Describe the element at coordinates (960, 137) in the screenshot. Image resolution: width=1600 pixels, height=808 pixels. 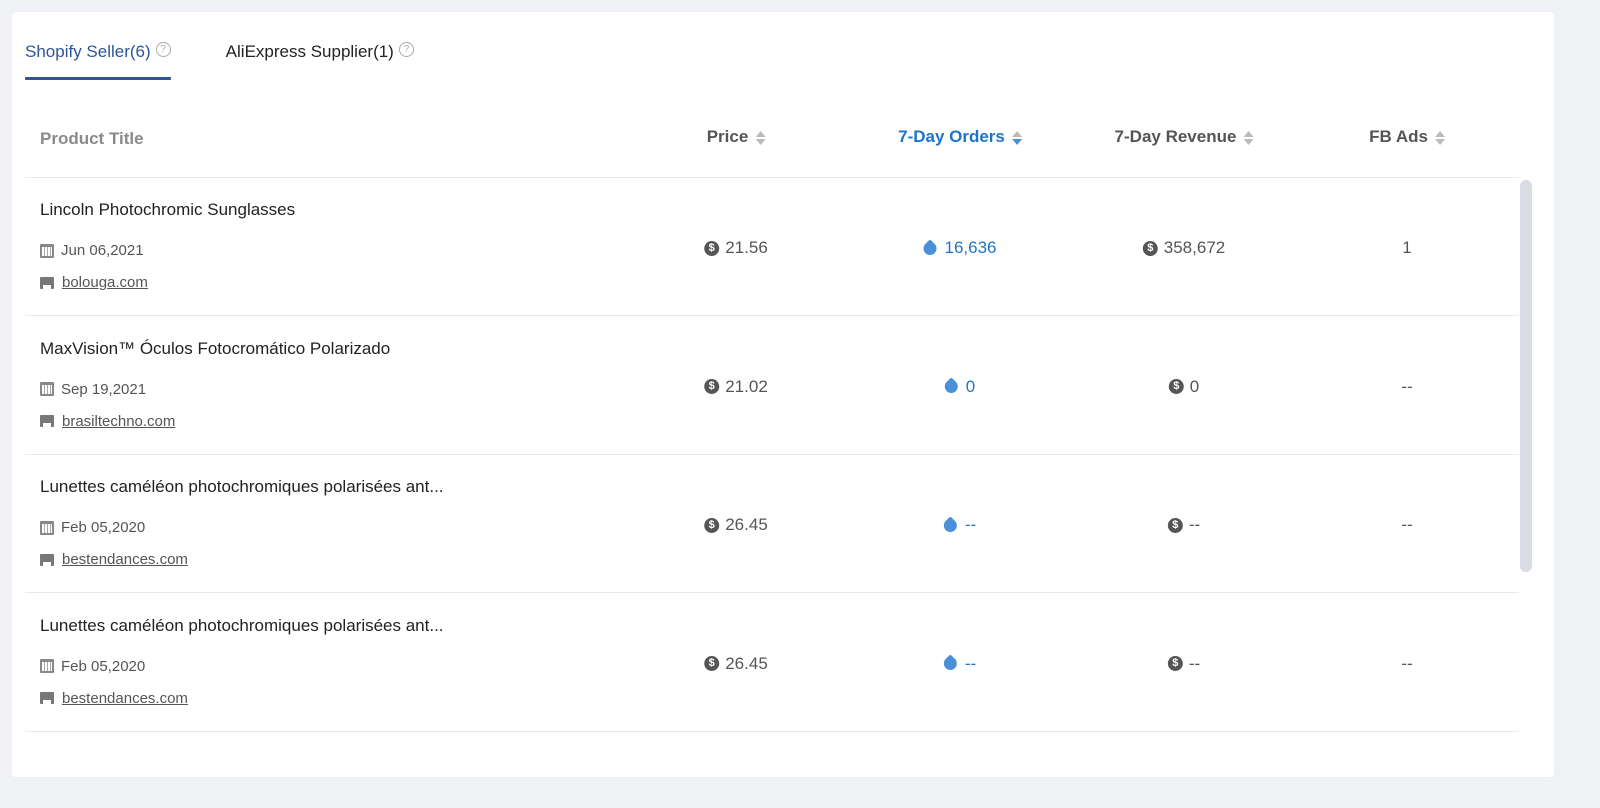
I see `column-7-day-orders: 7-Day Orders` at that location.